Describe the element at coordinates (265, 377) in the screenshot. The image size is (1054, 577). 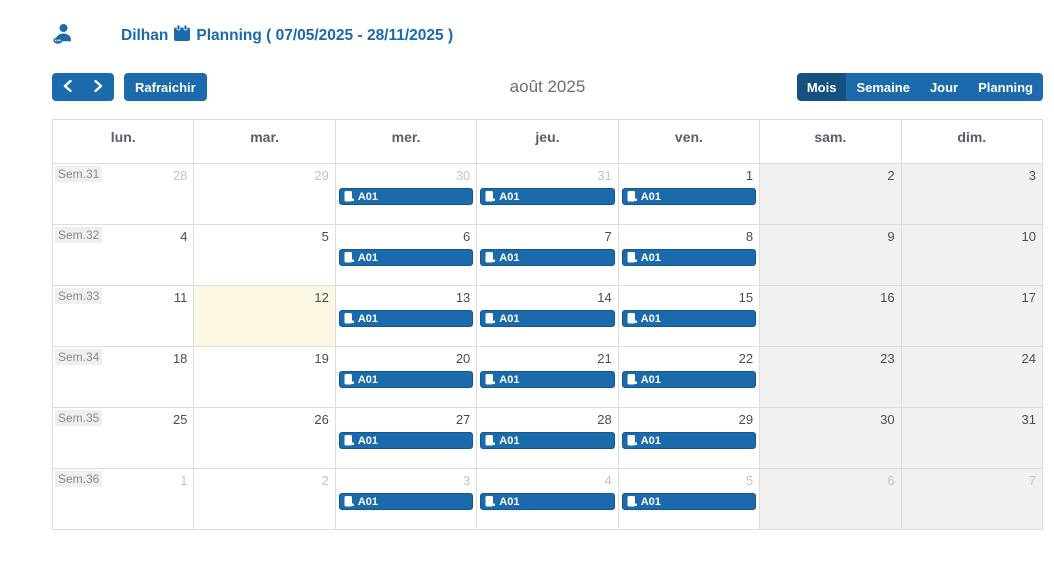
I see `day-cell: 19` at that location.